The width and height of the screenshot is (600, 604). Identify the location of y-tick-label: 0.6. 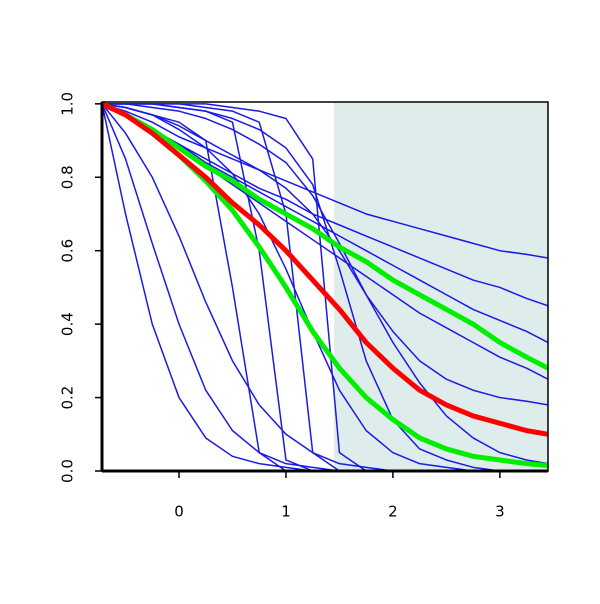
(68, 251).